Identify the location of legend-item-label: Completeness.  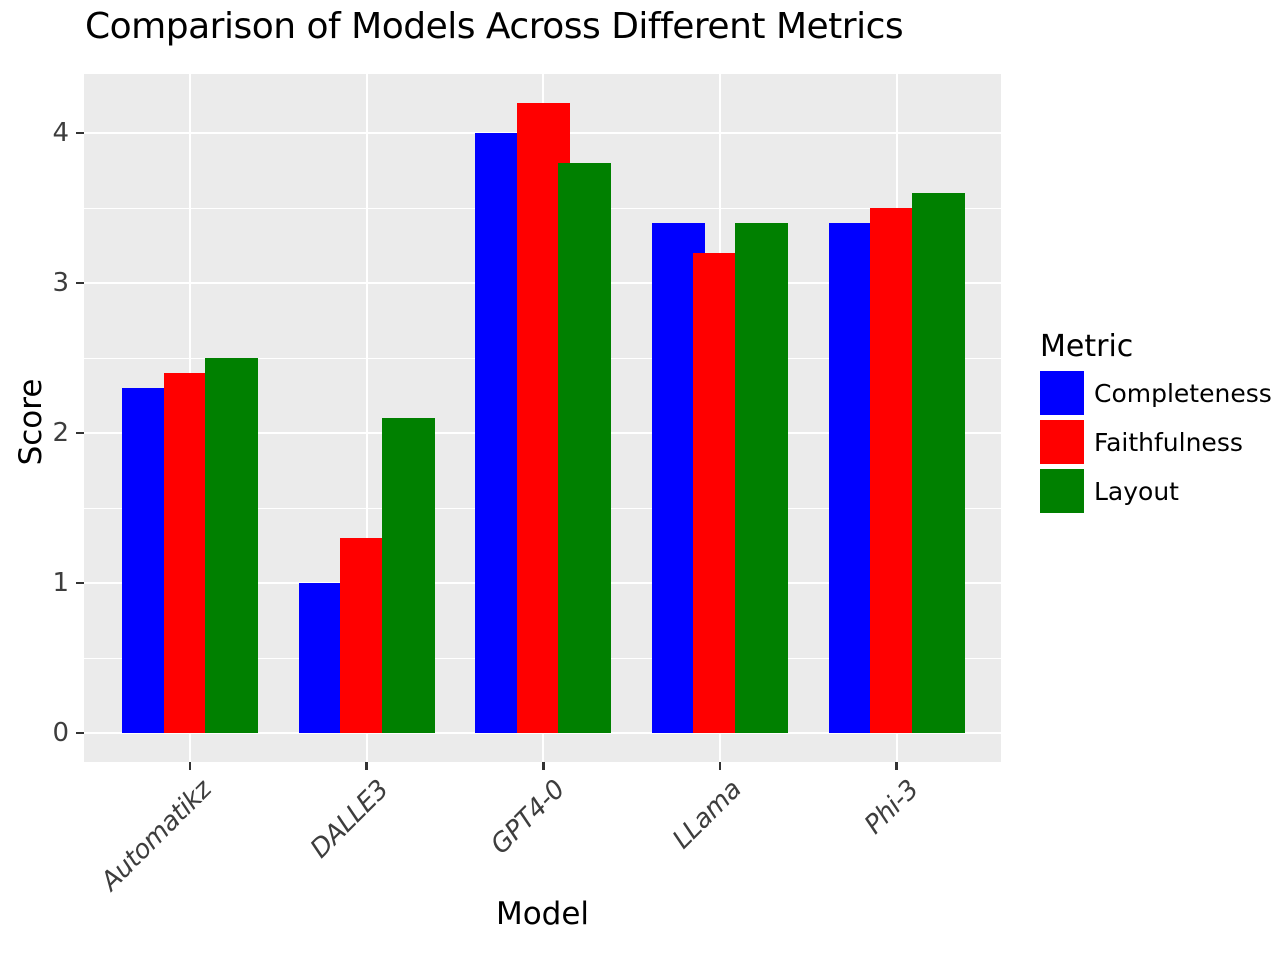
(1183, 393).